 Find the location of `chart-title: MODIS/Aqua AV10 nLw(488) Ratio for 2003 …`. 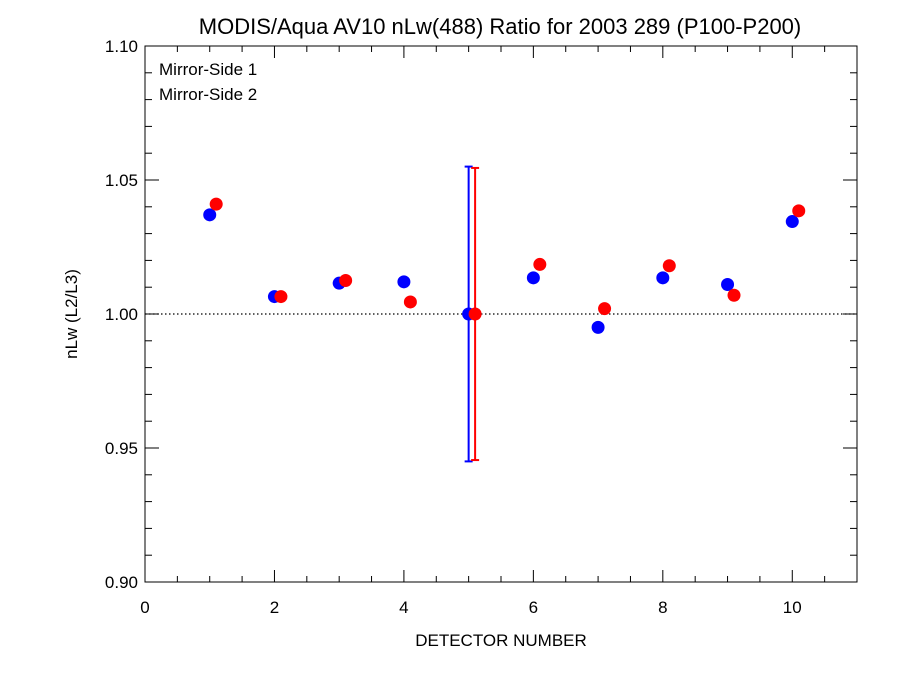

chart-title: MODIS/Aqua AV10 nLw(488) Ratio for 2003 … is located at coordinates (500, 26).